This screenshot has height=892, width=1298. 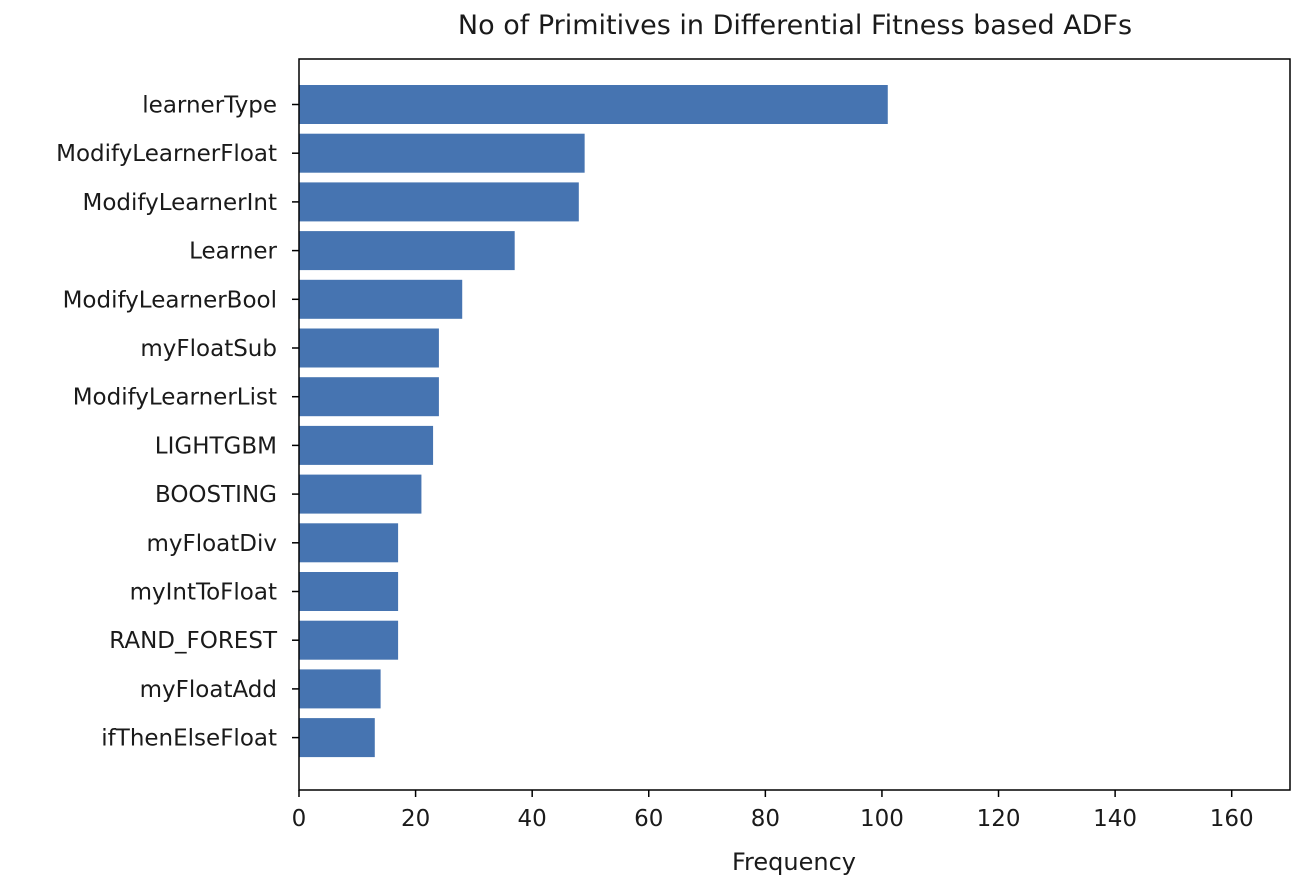 I want to click on y-tick-label: ifThenElseFloat, so click(x=189, y=739).